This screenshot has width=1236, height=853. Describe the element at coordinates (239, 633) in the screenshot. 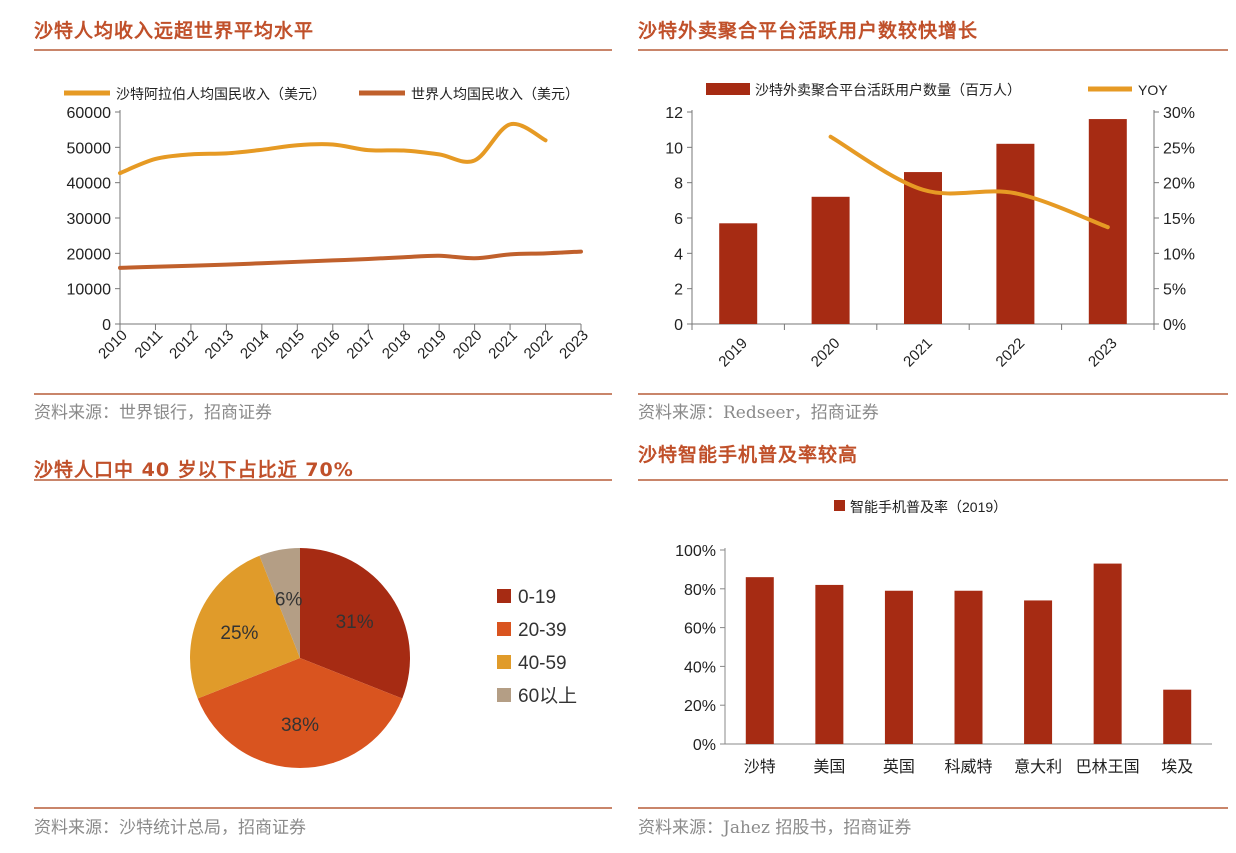

I see `pie-label-40-59: 25%` at that location.